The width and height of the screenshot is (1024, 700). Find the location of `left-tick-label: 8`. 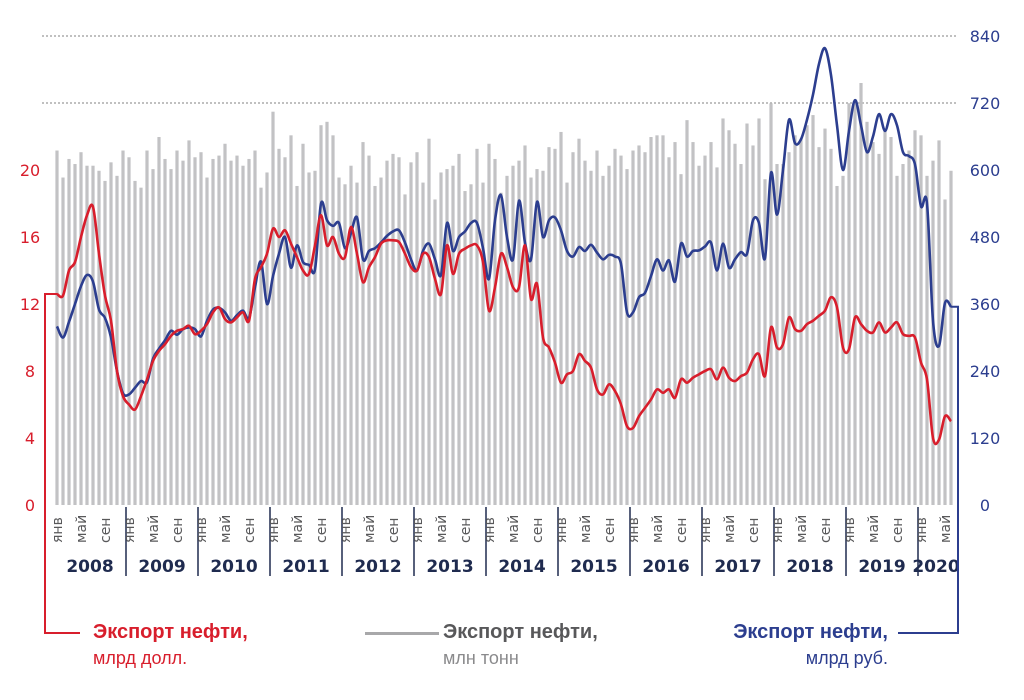

left-tick-label: 8 is located at coordinates (30, 371).